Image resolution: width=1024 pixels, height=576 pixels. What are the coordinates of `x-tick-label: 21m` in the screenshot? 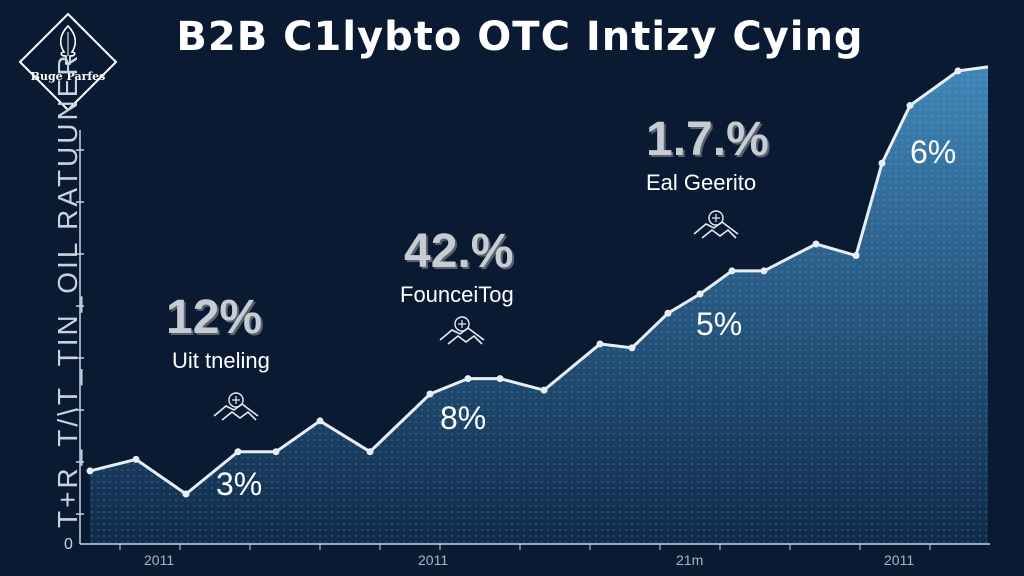 It's located at (690, 560).